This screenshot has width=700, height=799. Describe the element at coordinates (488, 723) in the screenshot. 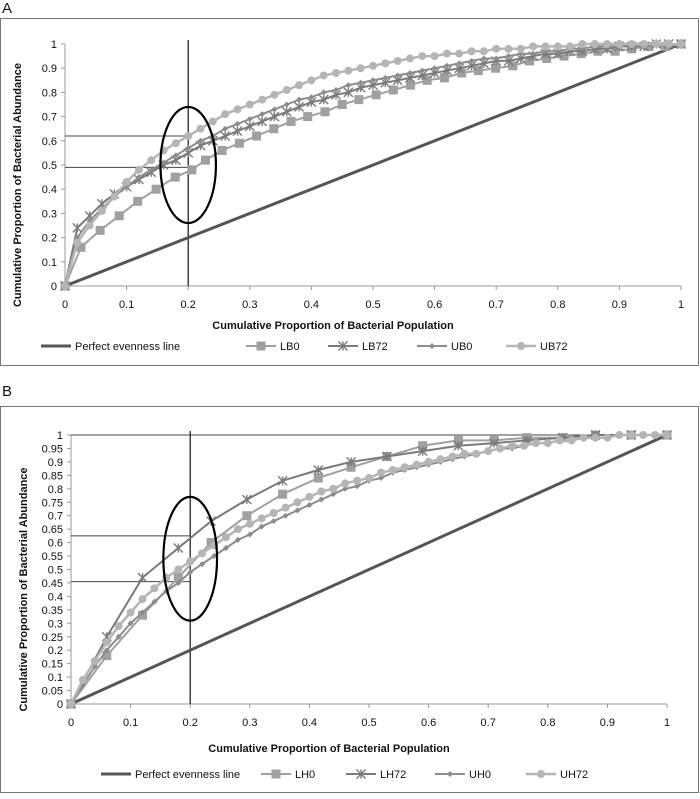

I see `chart-b-x-tick-label: 0.7` at that location.